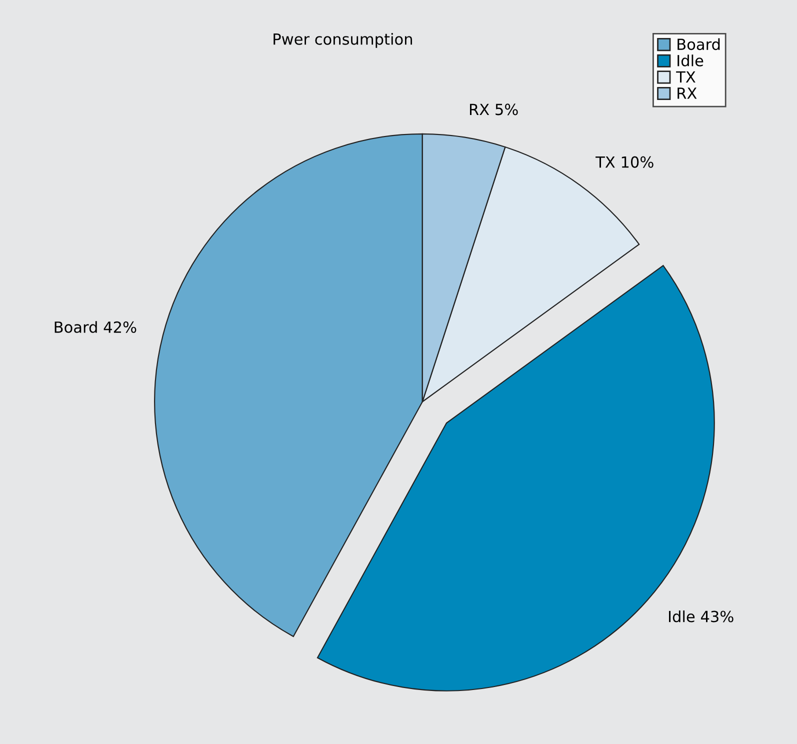 Image resolution: width=797 pixels, height=744 pixels. I want to click on data-label: TX 10%, so click(625, 162).